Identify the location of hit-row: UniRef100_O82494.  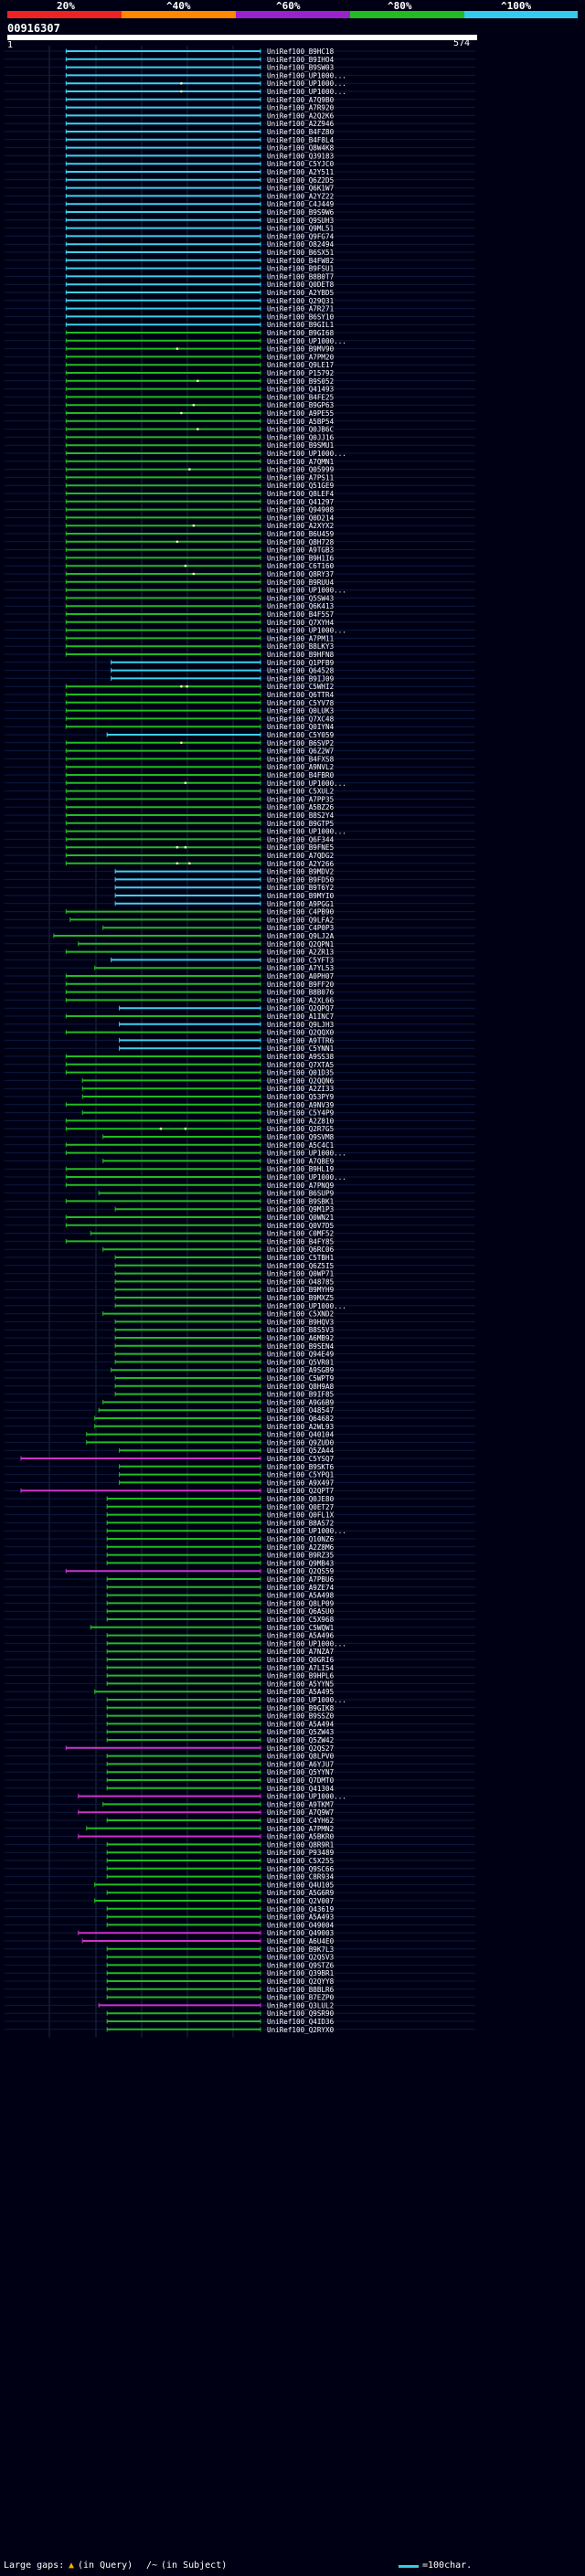
(240, 244).